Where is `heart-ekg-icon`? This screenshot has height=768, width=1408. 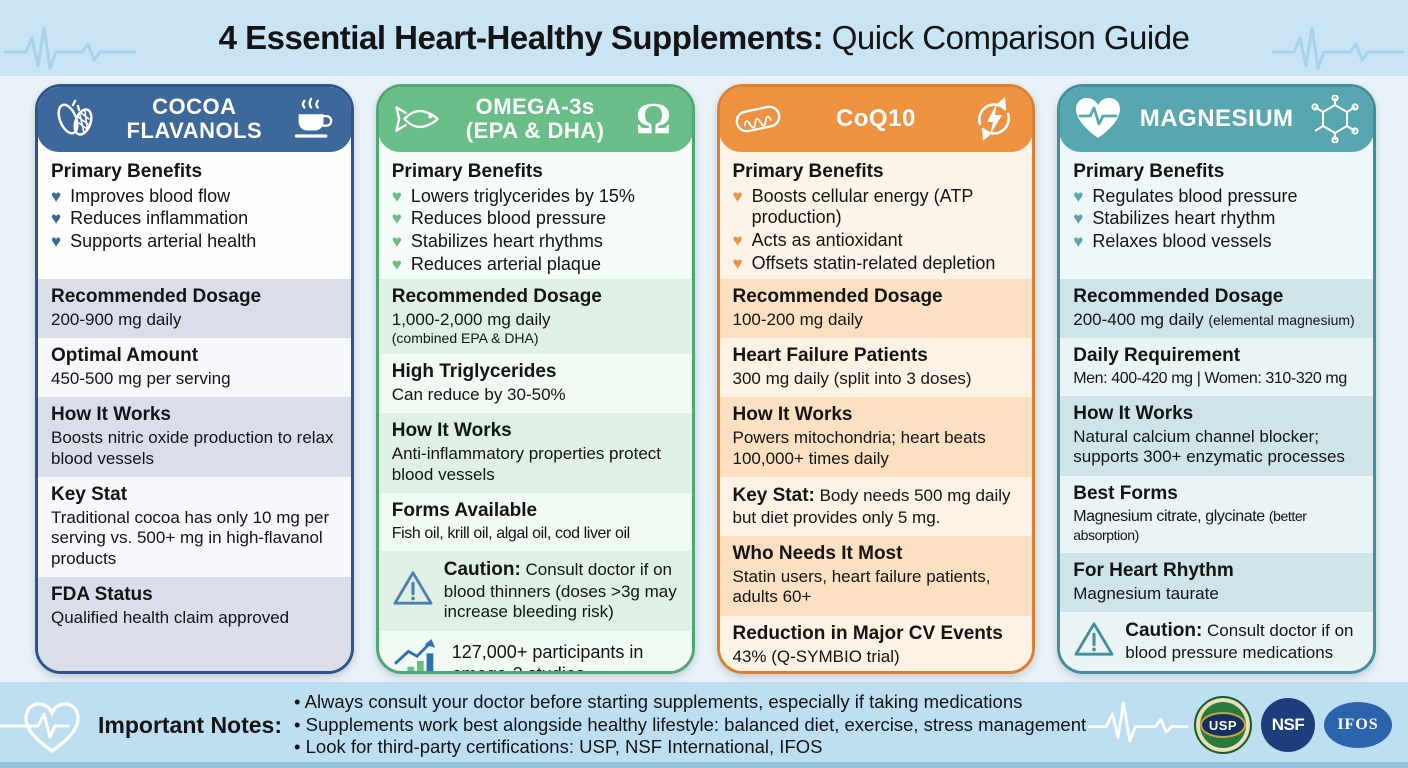
heart-ekg-icon is located at coordinates (48, 725).